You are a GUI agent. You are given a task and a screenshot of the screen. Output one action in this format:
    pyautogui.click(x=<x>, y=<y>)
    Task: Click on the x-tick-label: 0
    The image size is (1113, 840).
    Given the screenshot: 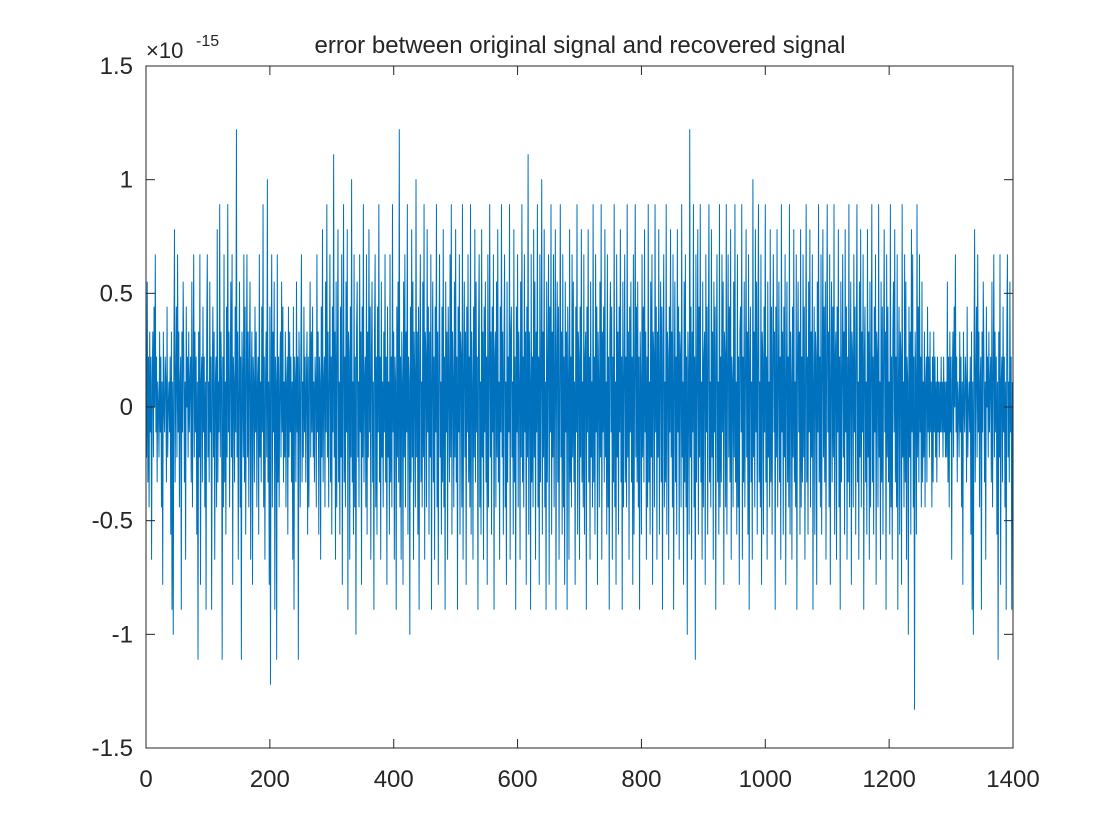 What is the action you would take?
    pyautogui.click(x=145, y=779)
    